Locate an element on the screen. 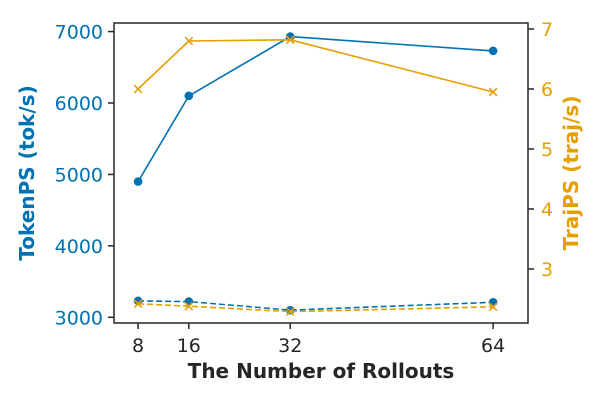 The height and width of the screenshot is (400, 600). x-tick-label-3: 64 is located at coordinates (493, 346).